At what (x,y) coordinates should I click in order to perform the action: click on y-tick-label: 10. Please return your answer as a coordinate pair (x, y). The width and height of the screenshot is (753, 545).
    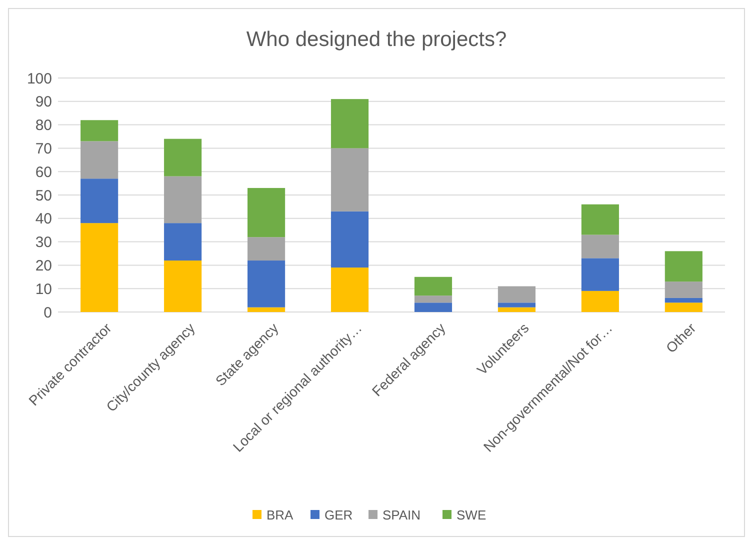
    Looking at the image, I should click on (43, 289).